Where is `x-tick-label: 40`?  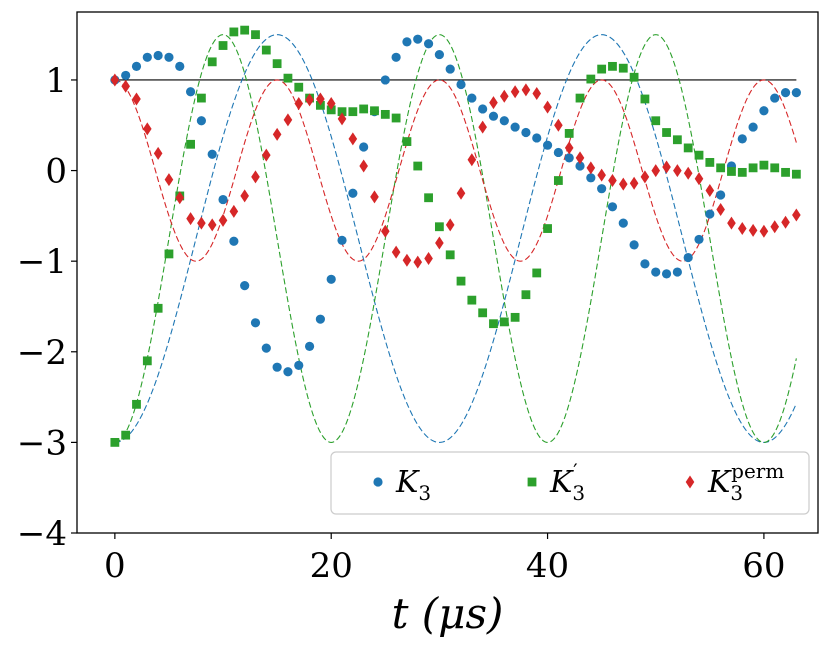
x-tick-label: 40 is located at coordinates (547, 566).